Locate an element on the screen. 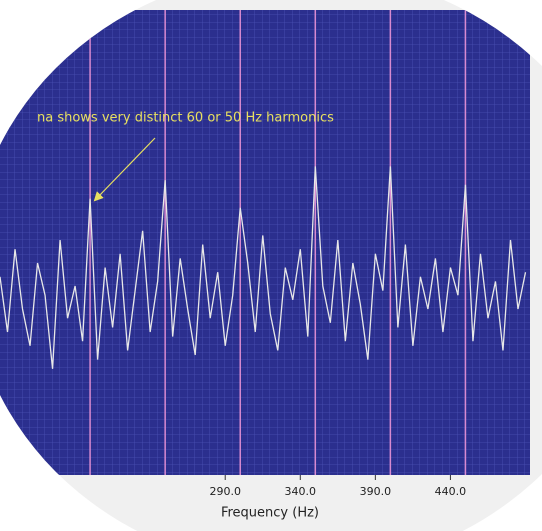  annotation-arrow is located at coordinates (124, 169).